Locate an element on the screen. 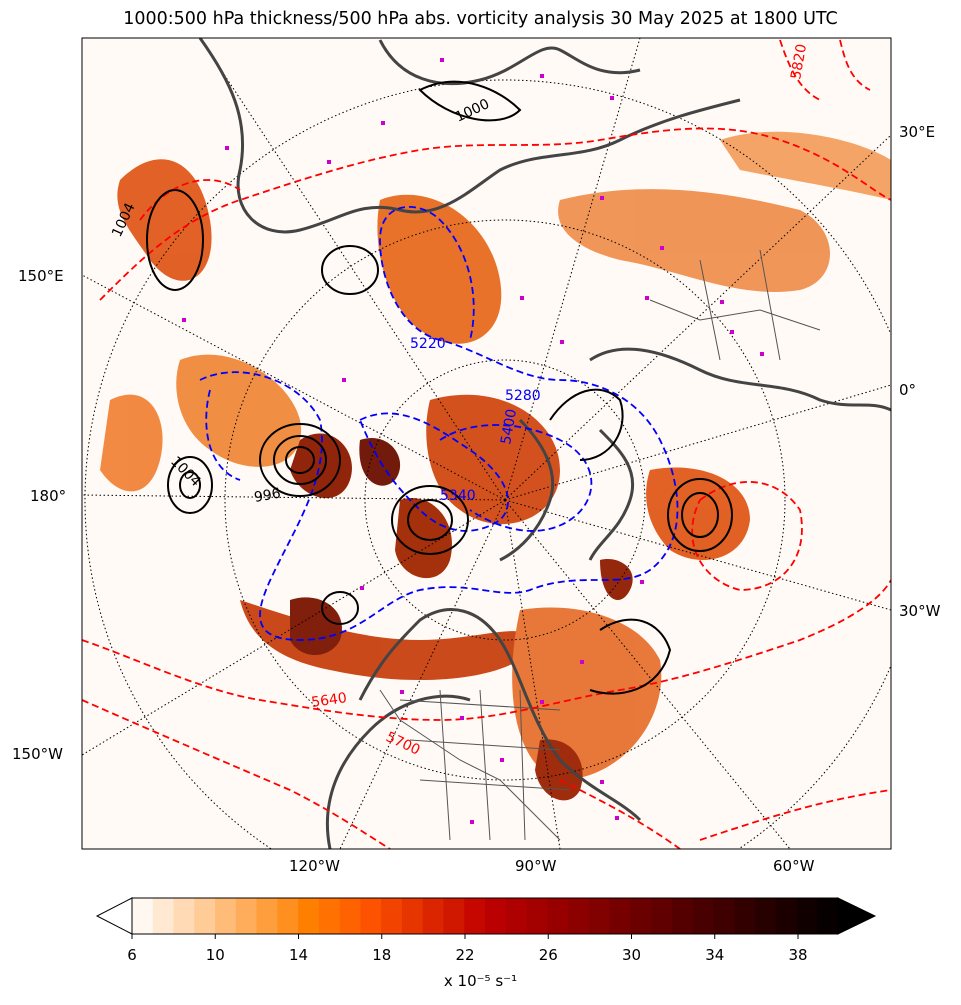 This screenshot has height=1005, width=961. colorbar-tick-label: 22 is located at coordinates (465, 955).